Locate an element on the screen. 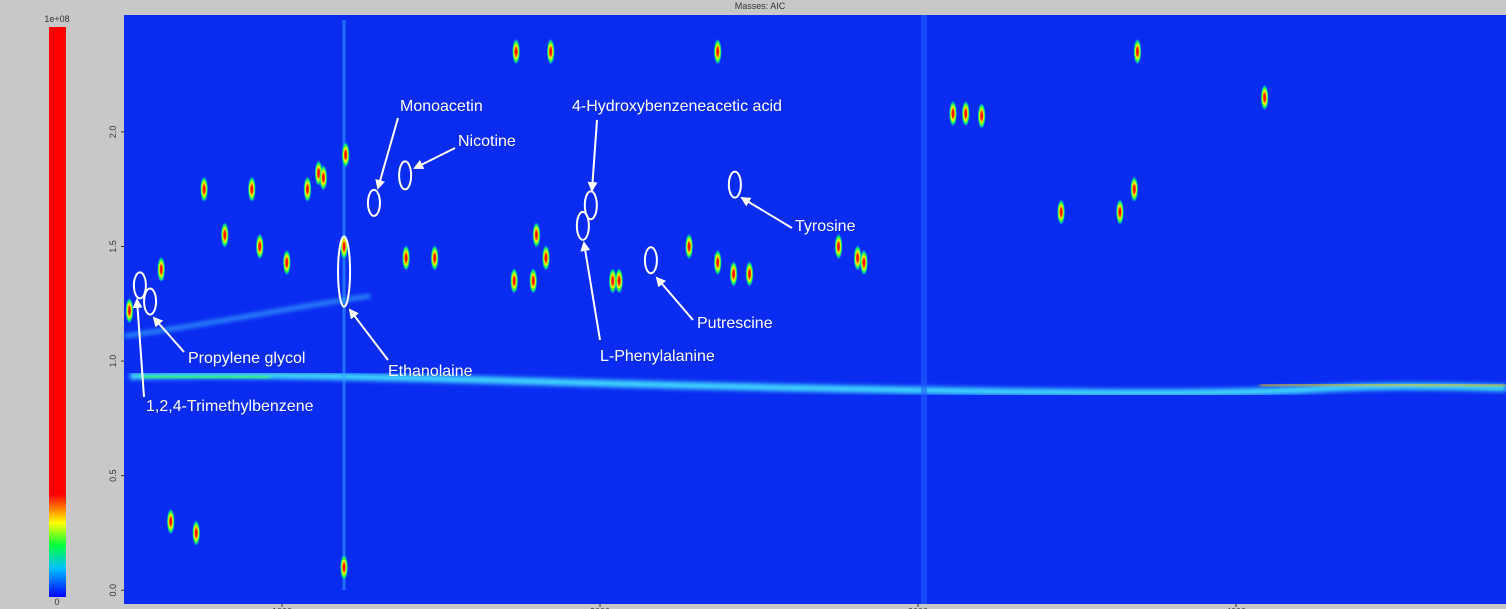 The height and width of the screenshot is (609, 1506). x-tick-label: 3000 is located at coordinates (918, 607).